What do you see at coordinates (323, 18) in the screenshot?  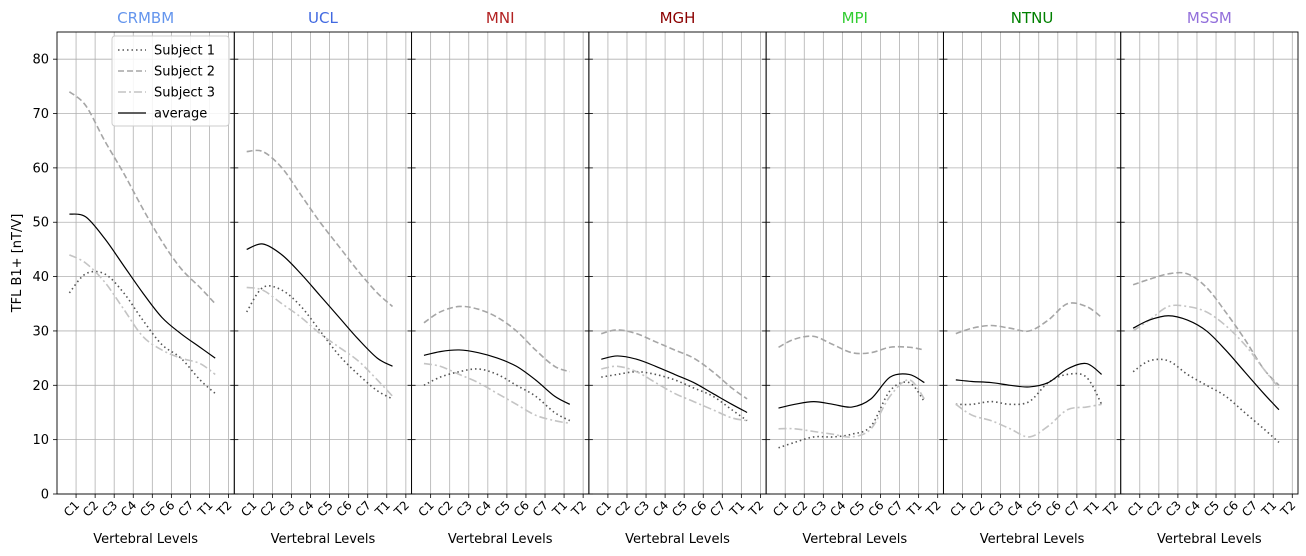 I see `panel-title: UCL` at bounding box center [323, 18].